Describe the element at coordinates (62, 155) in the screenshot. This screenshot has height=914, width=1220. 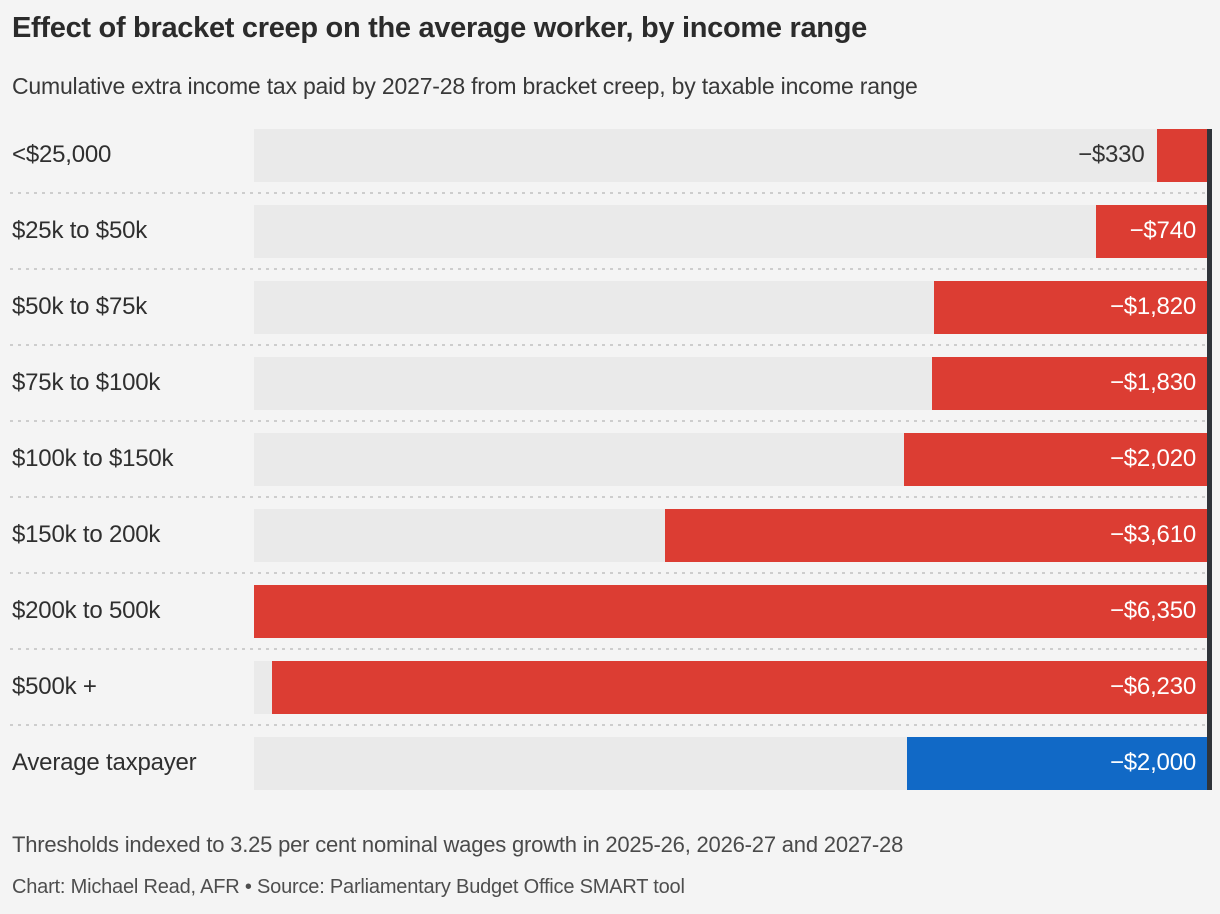
I see `category-label: <$25,000` at that location.